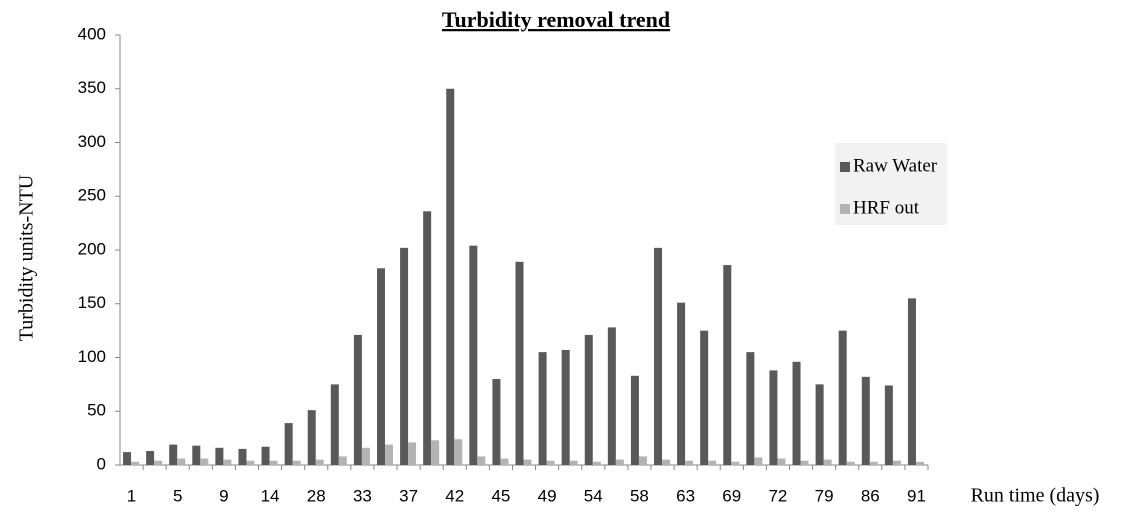 This screenshot has width=1130, height=515. What do you see at coordinates (895, 165) in the screenshot?
I see `legend-label: Raw Water` at bounding box center [895, 165].